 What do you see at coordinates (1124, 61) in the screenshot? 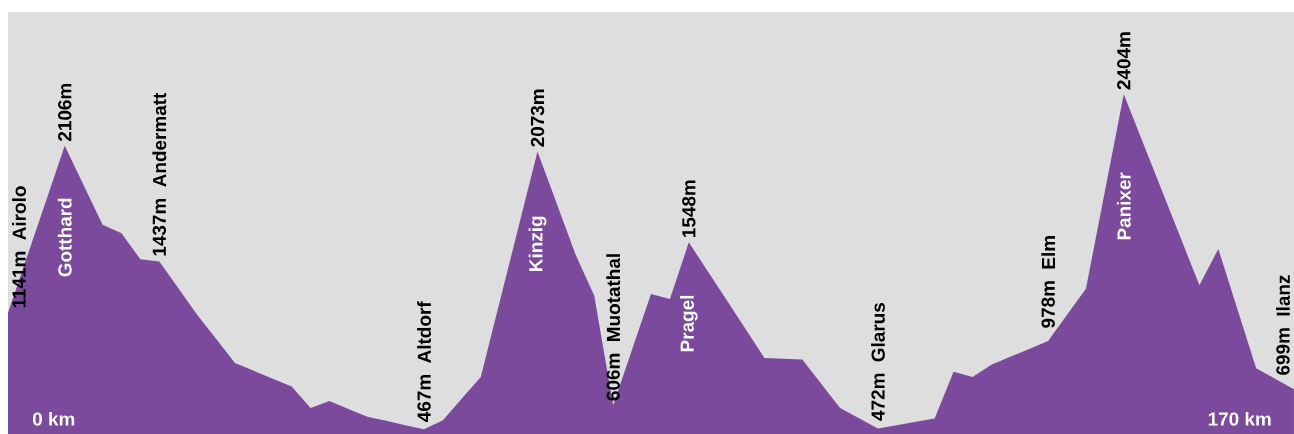
I see `data-label: 2404m` at bounding box center [1124, 61].